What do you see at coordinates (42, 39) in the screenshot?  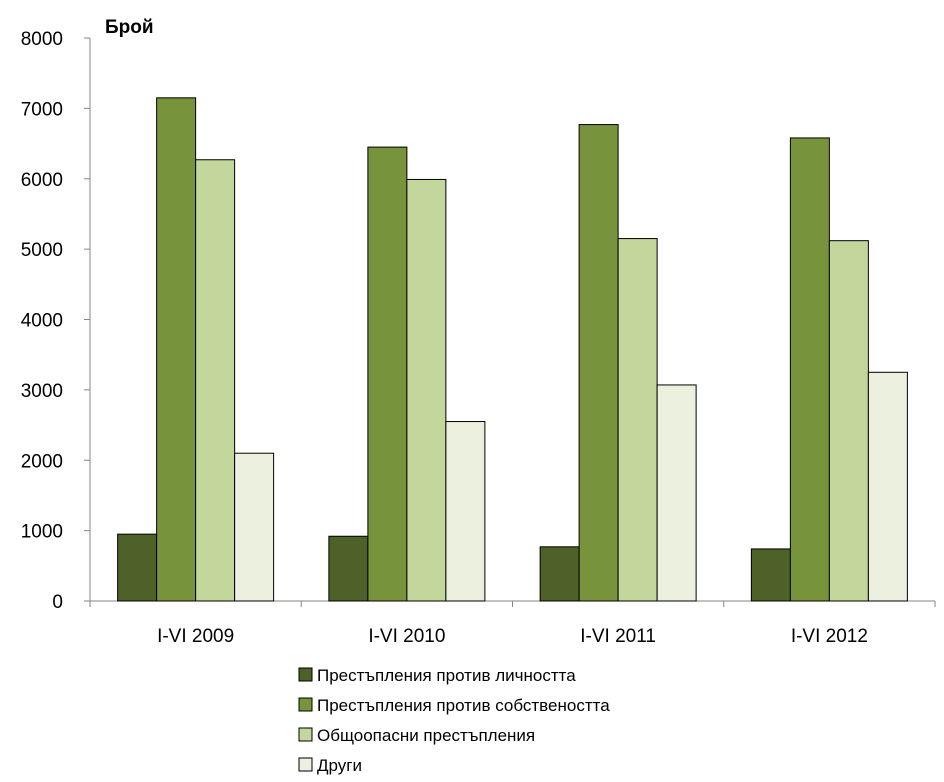 I see `y-tick-label: 8000` at bounding box center [42, 39].